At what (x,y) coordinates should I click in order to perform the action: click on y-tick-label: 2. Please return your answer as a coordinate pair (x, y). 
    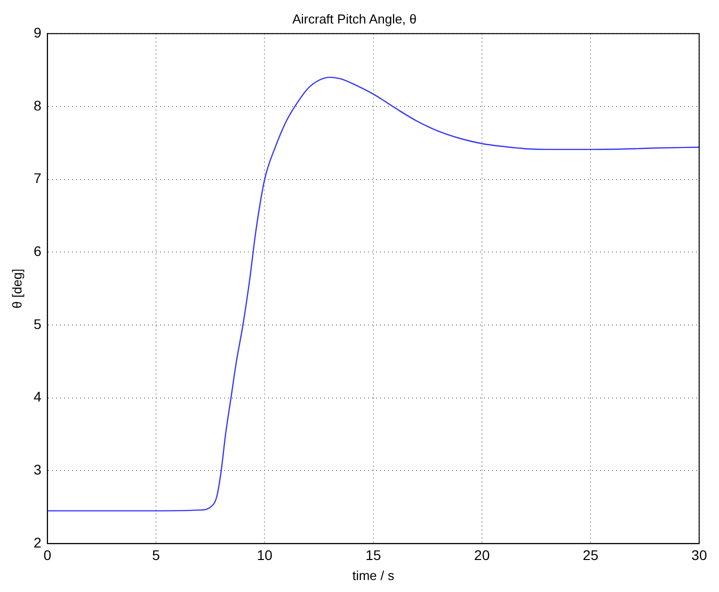
    Looking at the image, I should click on (38, 542).